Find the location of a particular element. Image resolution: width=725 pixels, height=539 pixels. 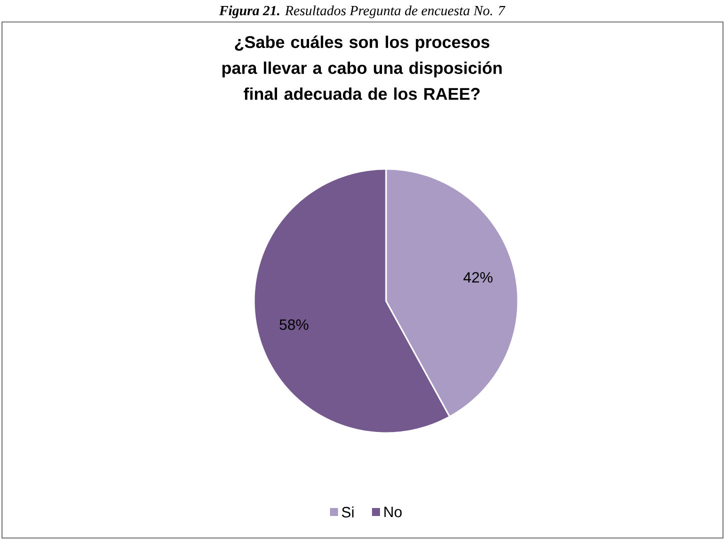

chart-title: ¿Sabe cuáles son los procesos para llevar a cabo una disposición final adecuada de los RAEE? is located at coordinates (362, 68).